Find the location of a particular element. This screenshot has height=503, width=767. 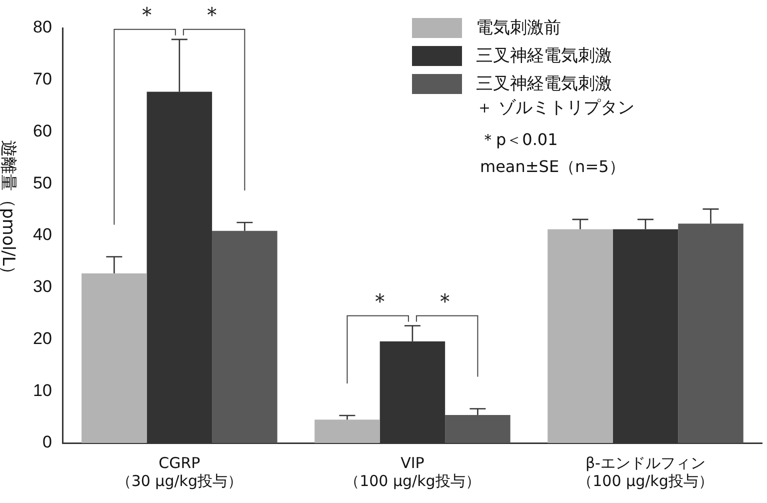

y-tick-label: 70 is located at coordinates (42, 79).